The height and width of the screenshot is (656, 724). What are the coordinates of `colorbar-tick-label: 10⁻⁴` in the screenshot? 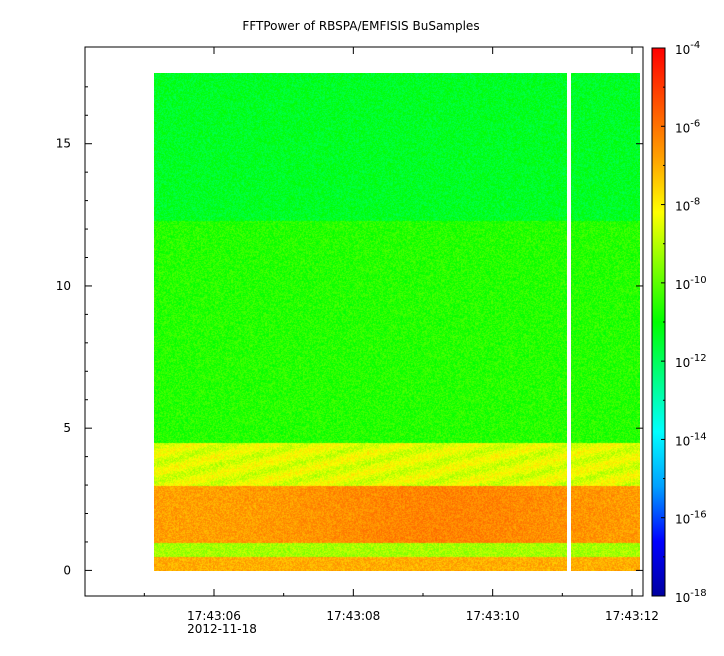 It's located at (687, 48).